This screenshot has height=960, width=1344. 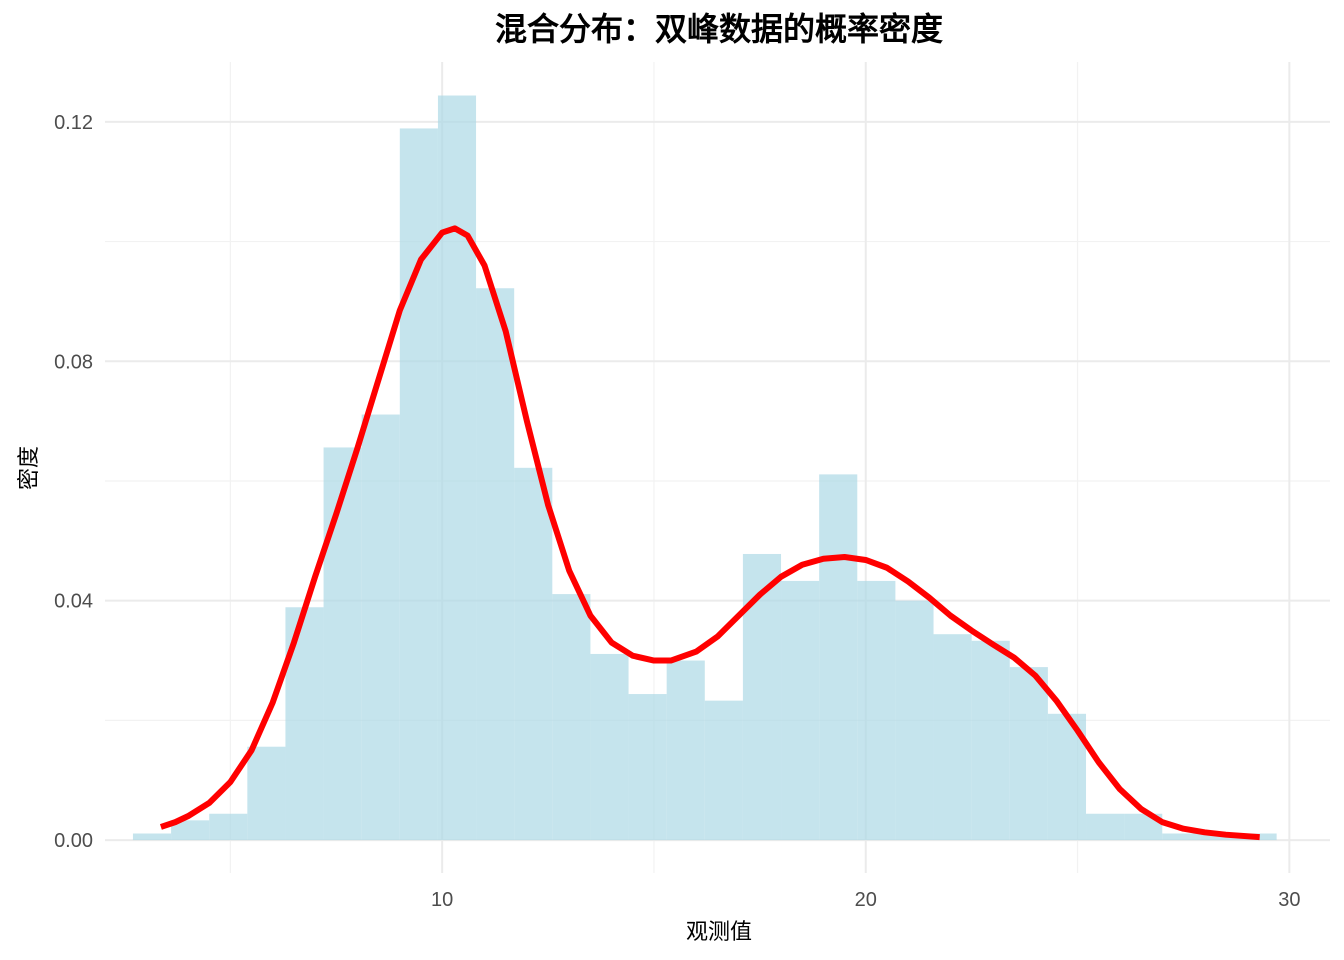 I want to click on x-axis-label: 观测值, so click(x=719, y=932).